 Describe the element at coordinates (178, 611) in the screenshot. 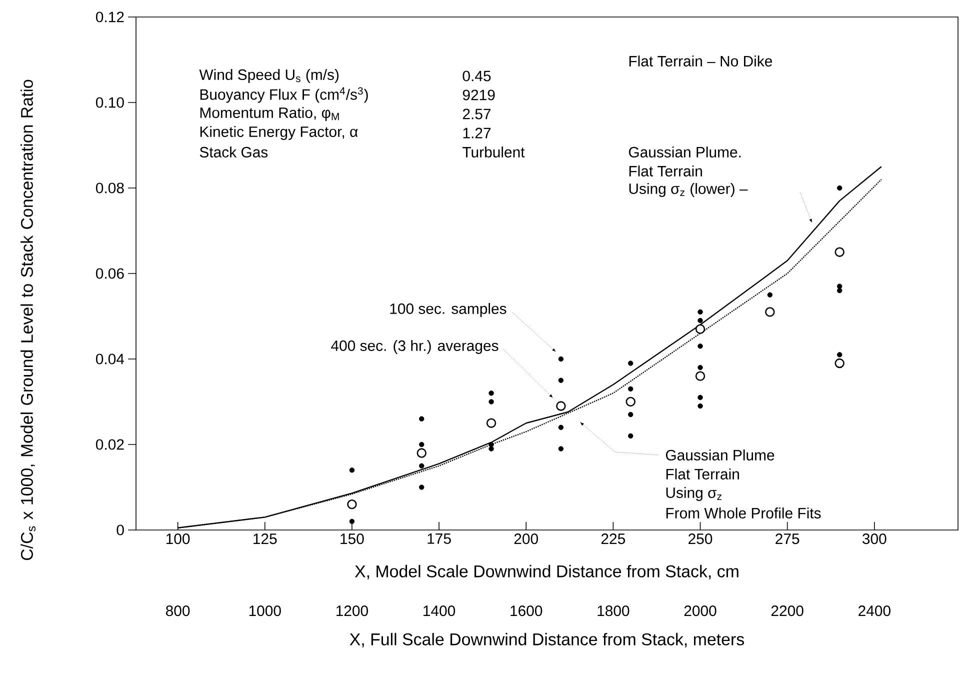

I see `x2-tick-label: 800` at that location.